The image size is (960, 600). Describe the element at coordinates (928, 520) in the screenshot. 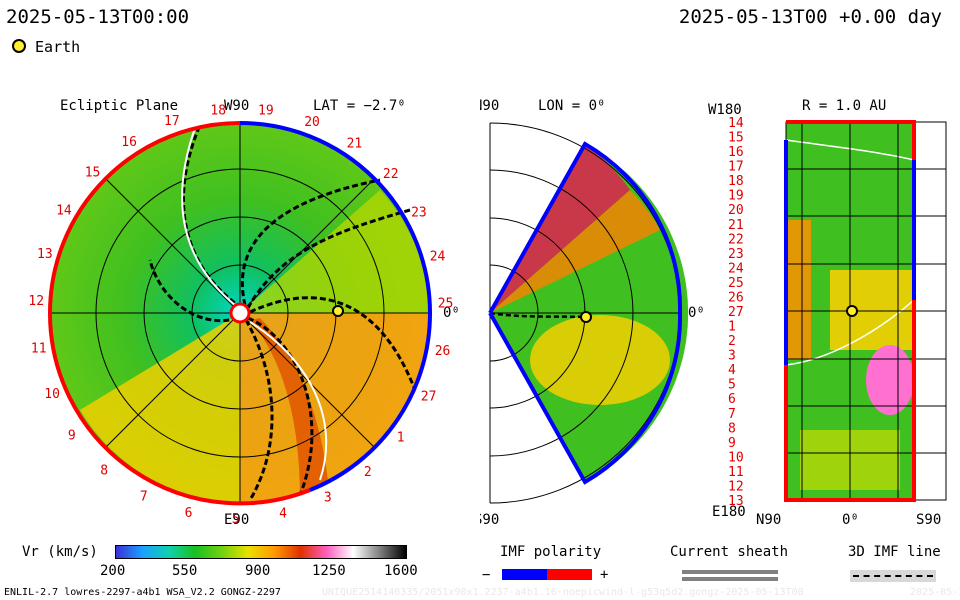

I see `synoptic-x-right: S90` at that location.